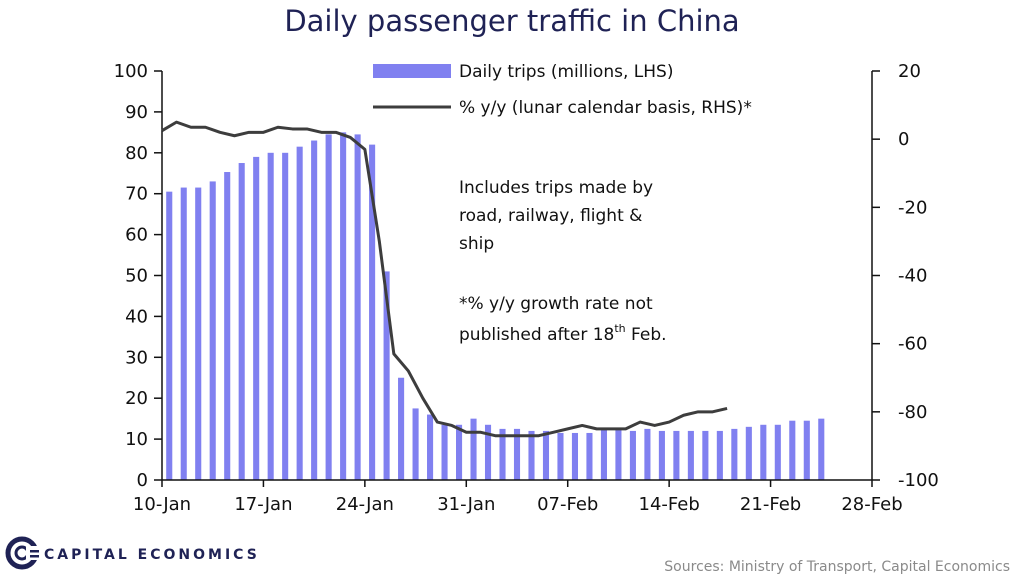 The height and width of the screenshot is (583, 1024). What do you see at coordinates (136, 153) in the screenshot?
I see `y-left-tick-label: 80` at bounding box center [136, 153].